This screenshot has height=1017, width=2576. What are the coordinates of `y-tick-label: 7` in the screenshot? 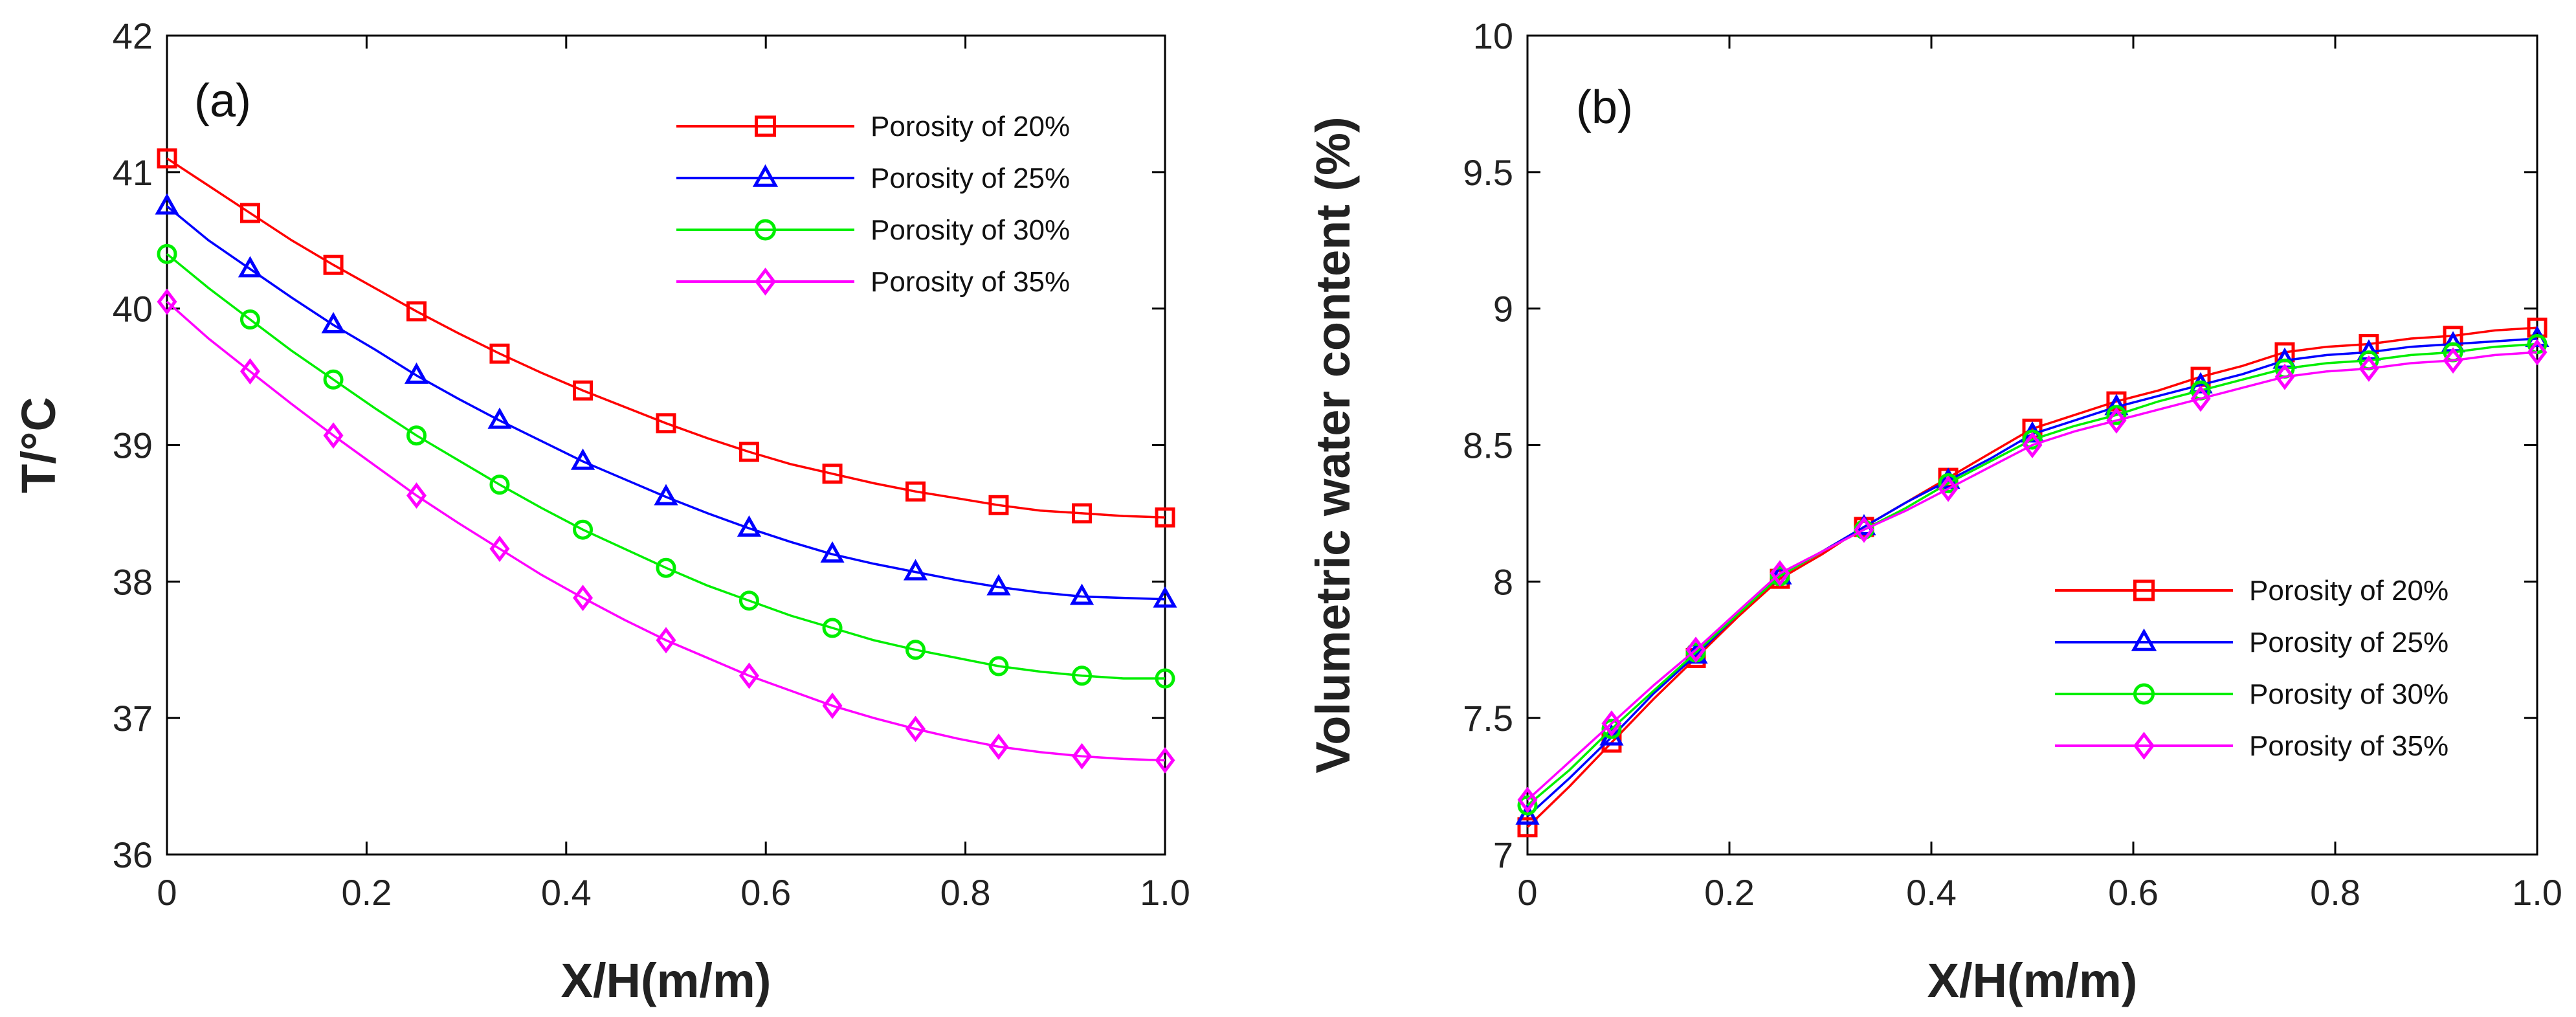 It's located at (1503, 854).